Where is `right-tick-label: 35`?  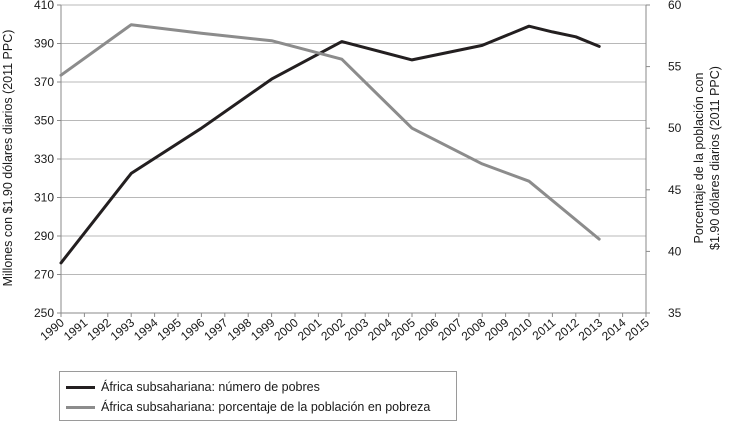 right-tick-label: 35 is located at coordinates (675, 313).